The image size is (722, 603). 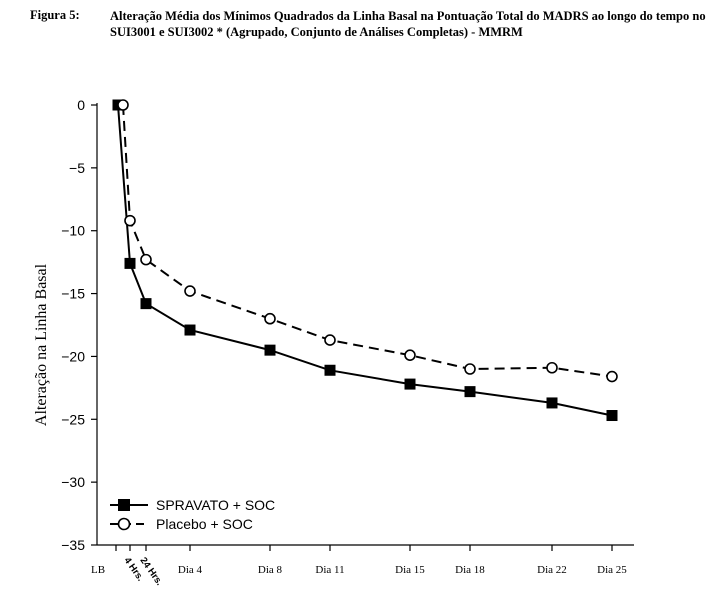 I want to click on y-axis-ticks: 0 −5 −10 −15 −20 −25 −30 −35, so click(x=79, y=325).